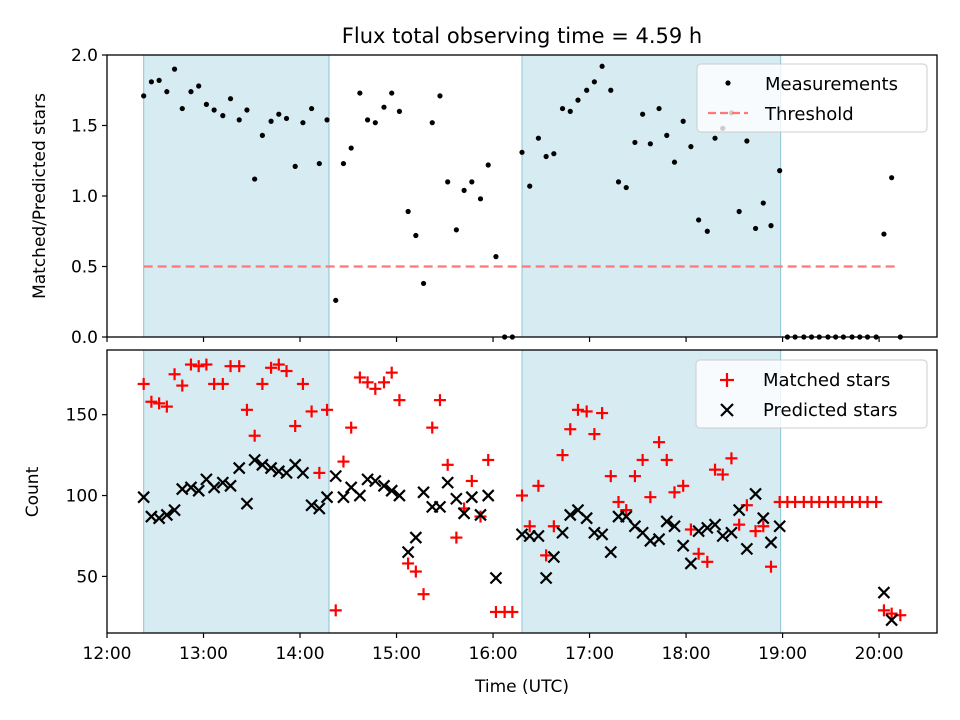  What do you see at coordinates (493, 339) in the screenshot?
I see `top-x-ticks` at bounding box center [493, 339].